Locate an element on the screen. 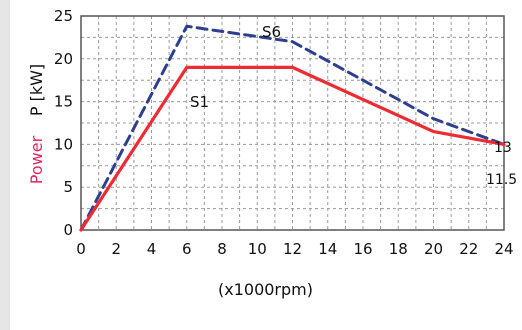 Image resolution: width=522 pixels, height=330 pixels. x-tick-label: 6 is located at coordinates (187, 249).